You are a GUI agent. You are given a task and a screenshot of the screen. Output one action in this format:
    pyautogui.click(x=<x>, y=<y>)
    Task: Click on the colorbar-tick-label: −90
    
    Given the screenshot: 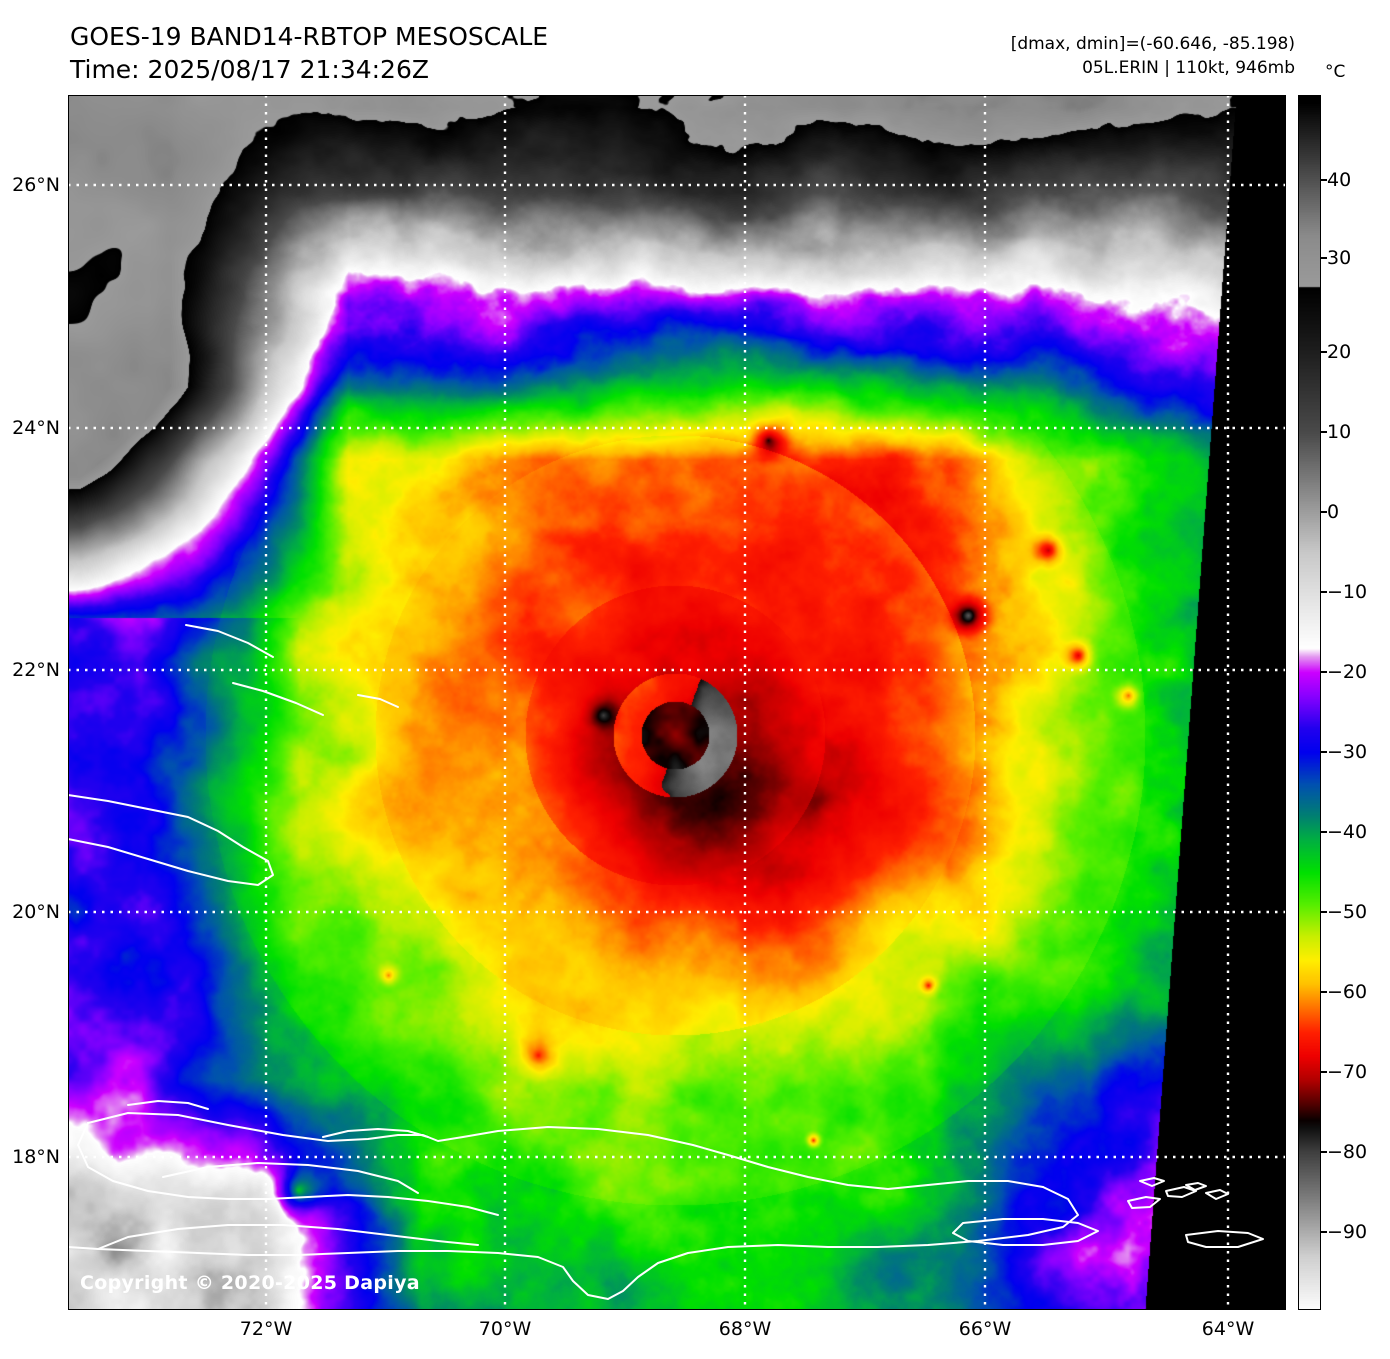 What is the action you would take?
    pyautogui.click(x=1347, y=1232)
    